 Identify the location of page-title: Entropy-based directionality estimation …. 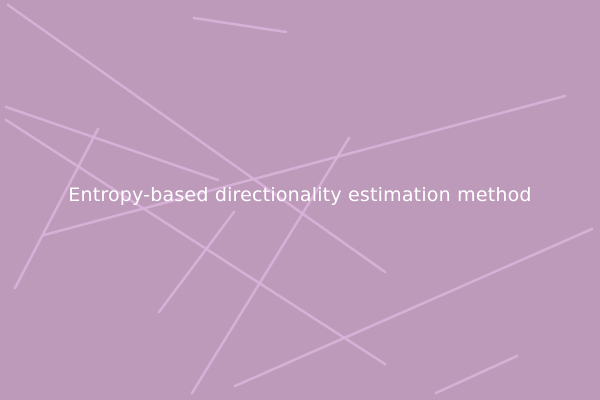
(300, 195).